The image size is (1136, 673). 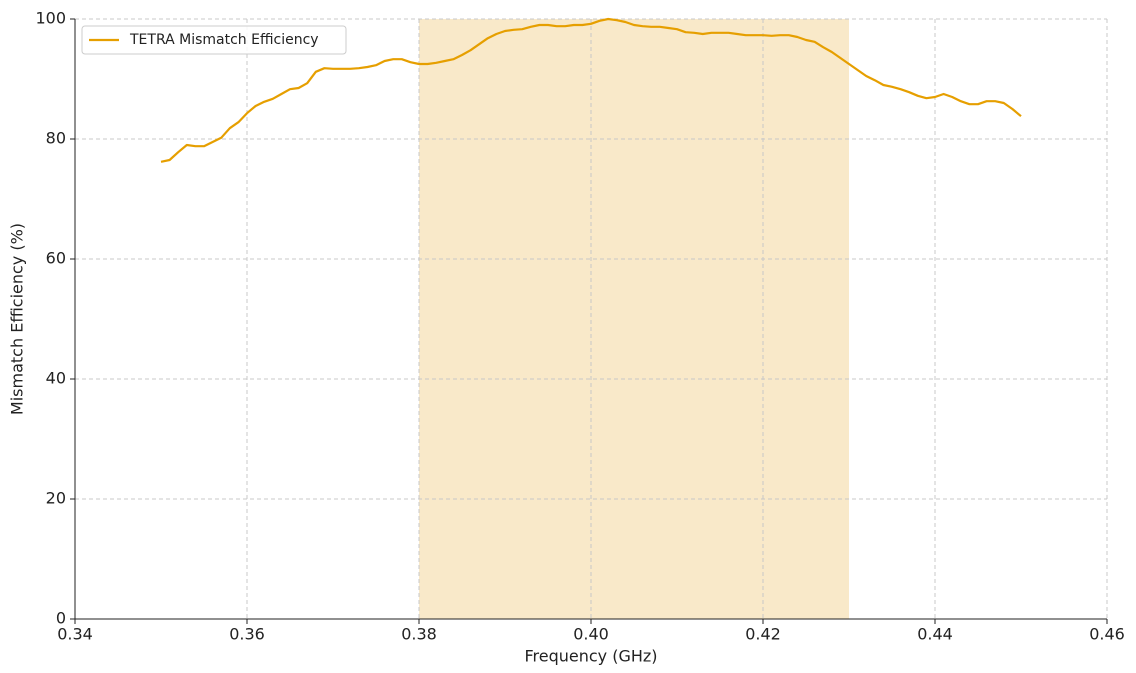 I want to click on legend-box, so click(x=214, y=40).